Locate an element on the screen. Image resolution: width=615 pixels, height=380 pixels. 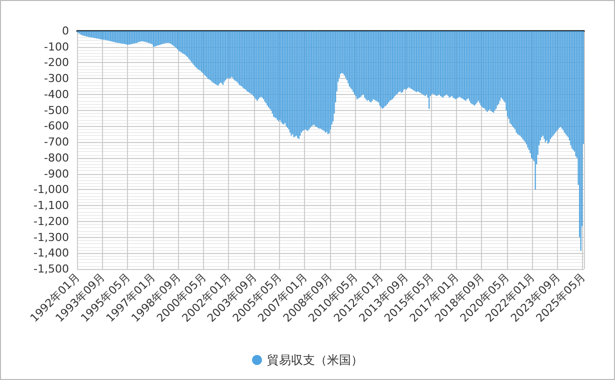
y-tick-label: -1,300 is located at coordinates (51, 237).